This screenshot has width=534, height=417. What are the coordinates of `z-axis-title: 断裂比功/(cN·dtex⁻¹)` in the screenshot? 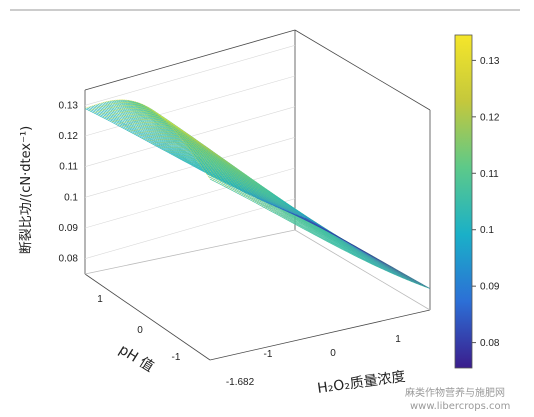 It's located at (26, 190).